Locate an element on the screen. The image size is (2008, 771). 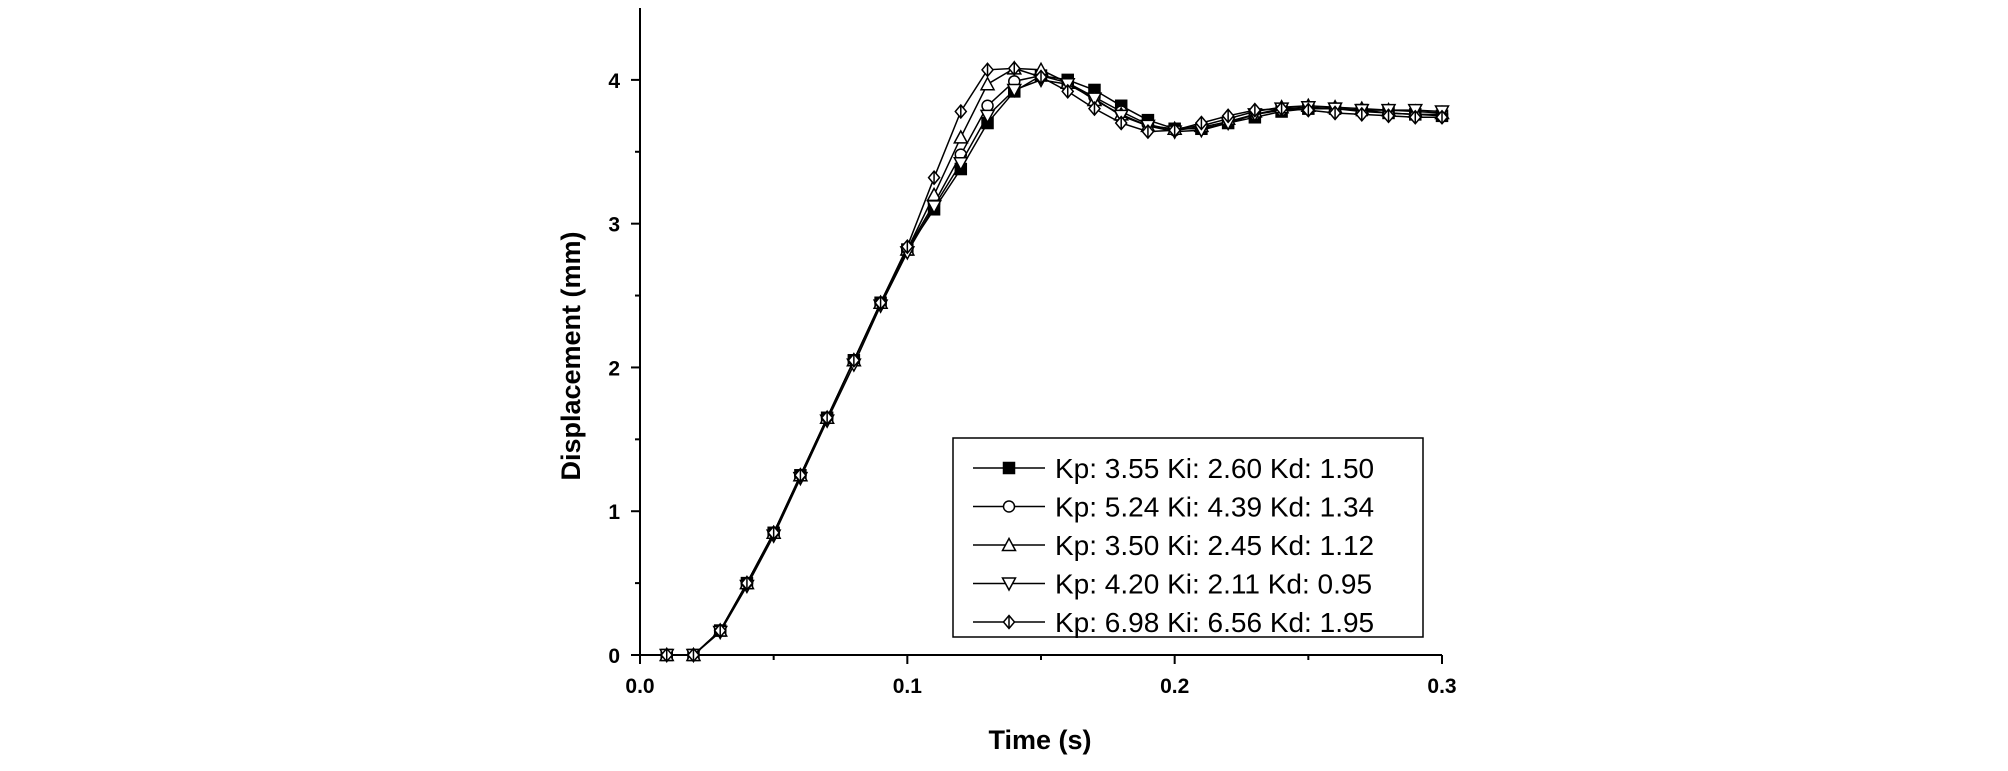
y-axis-title: Displacement (mm) is located at coordinates (571, 355).